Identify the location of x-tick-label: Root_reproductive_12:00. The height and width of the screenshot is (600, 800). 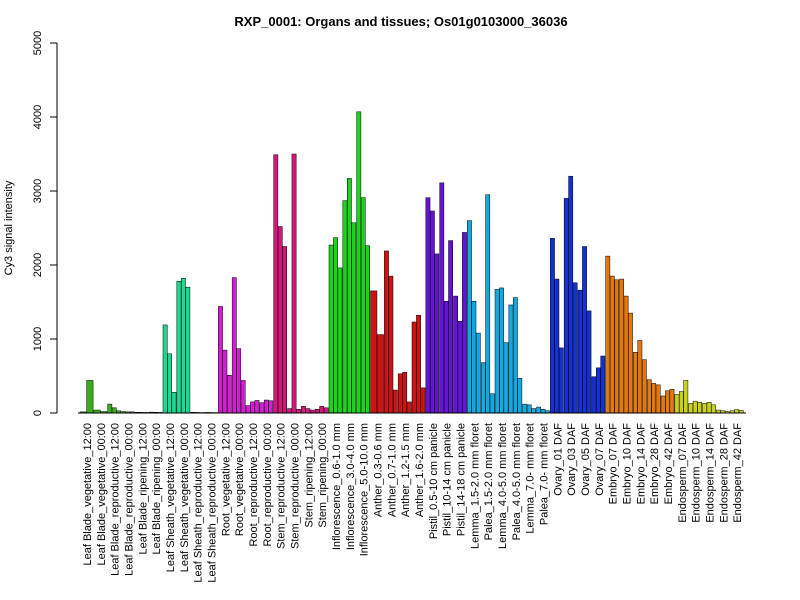
(254, 485).